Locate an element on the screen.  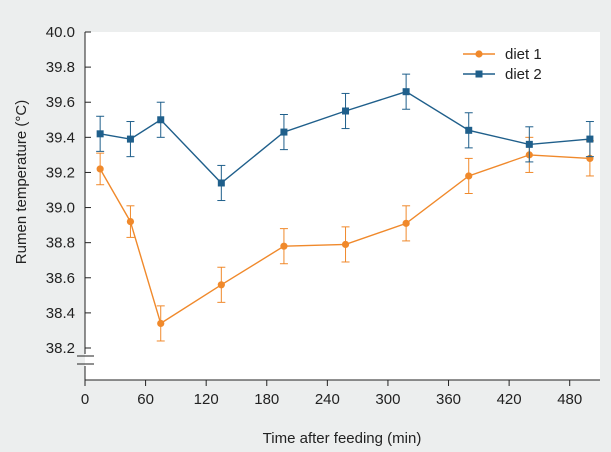
legend: diet 1 diet 2 is located at coordinates (502, 64).